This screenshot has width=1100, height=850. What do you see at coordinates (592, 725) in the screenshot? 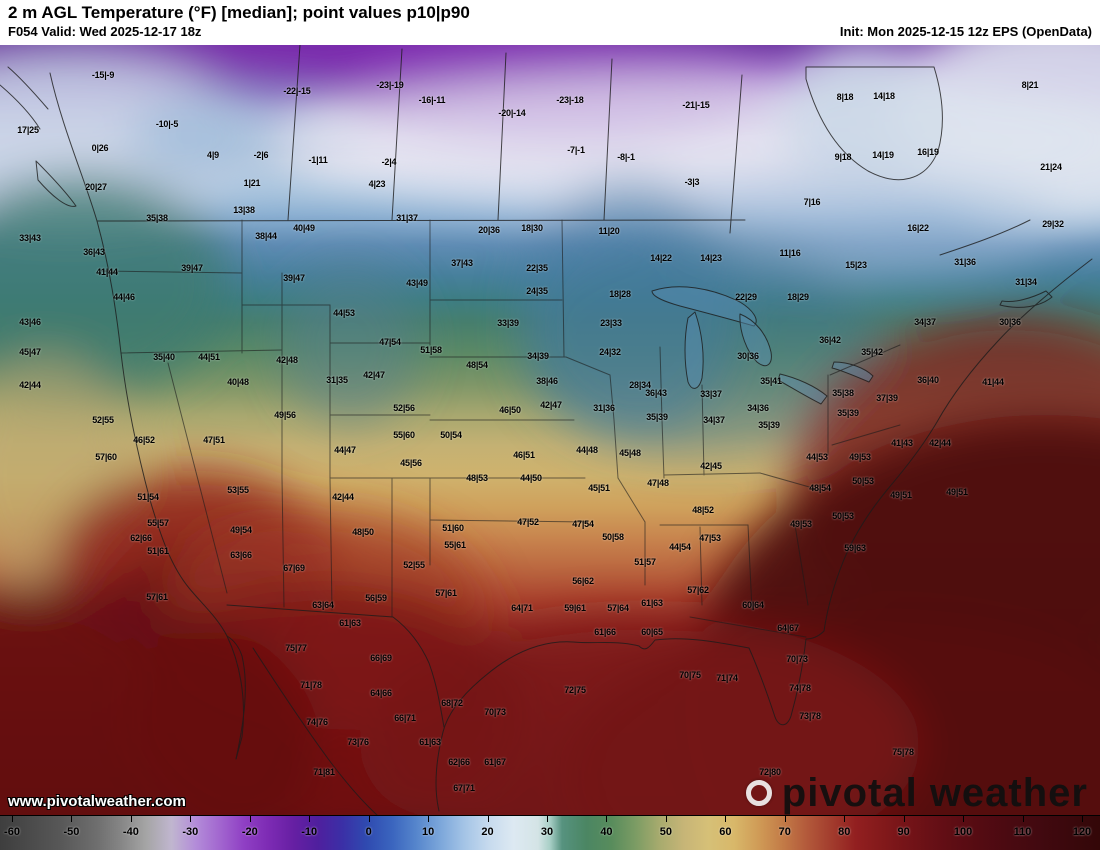
I see `gulf-coastline` at bounding box center [592, 725].